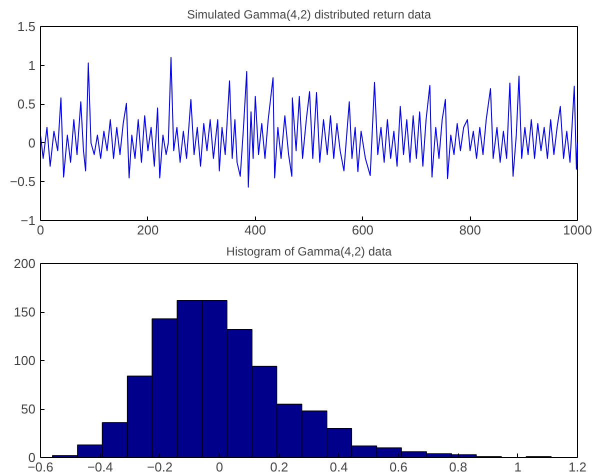 Image resolution: width=597 pixels, height=475 pixels. What do you see at coordinates (363, 230) in the screenshot?
I see `x-tick-label: 600` at bounding box center [363, 230].